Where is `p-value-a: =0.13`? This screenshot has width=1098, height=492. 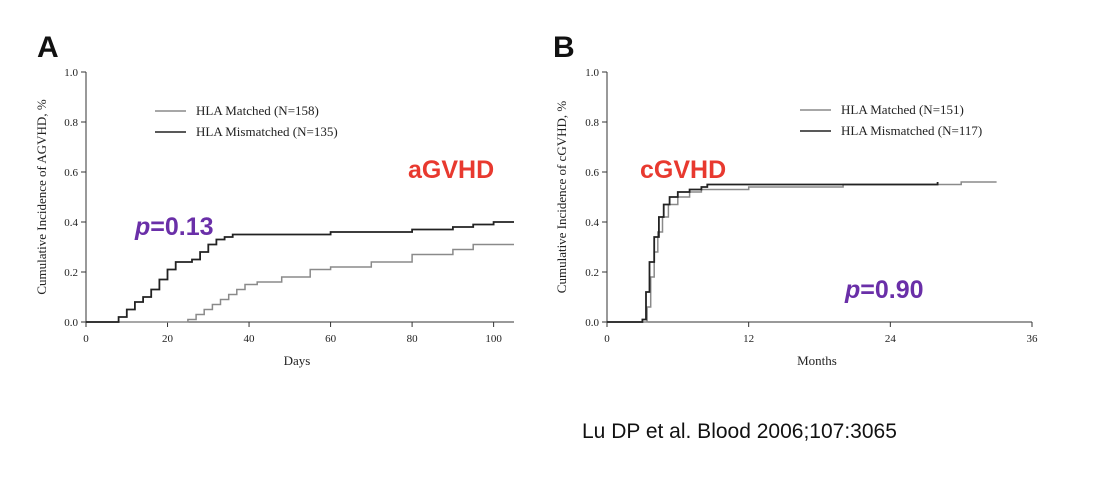
p-value-a: =0.13 is located at coordinates (181, 227).